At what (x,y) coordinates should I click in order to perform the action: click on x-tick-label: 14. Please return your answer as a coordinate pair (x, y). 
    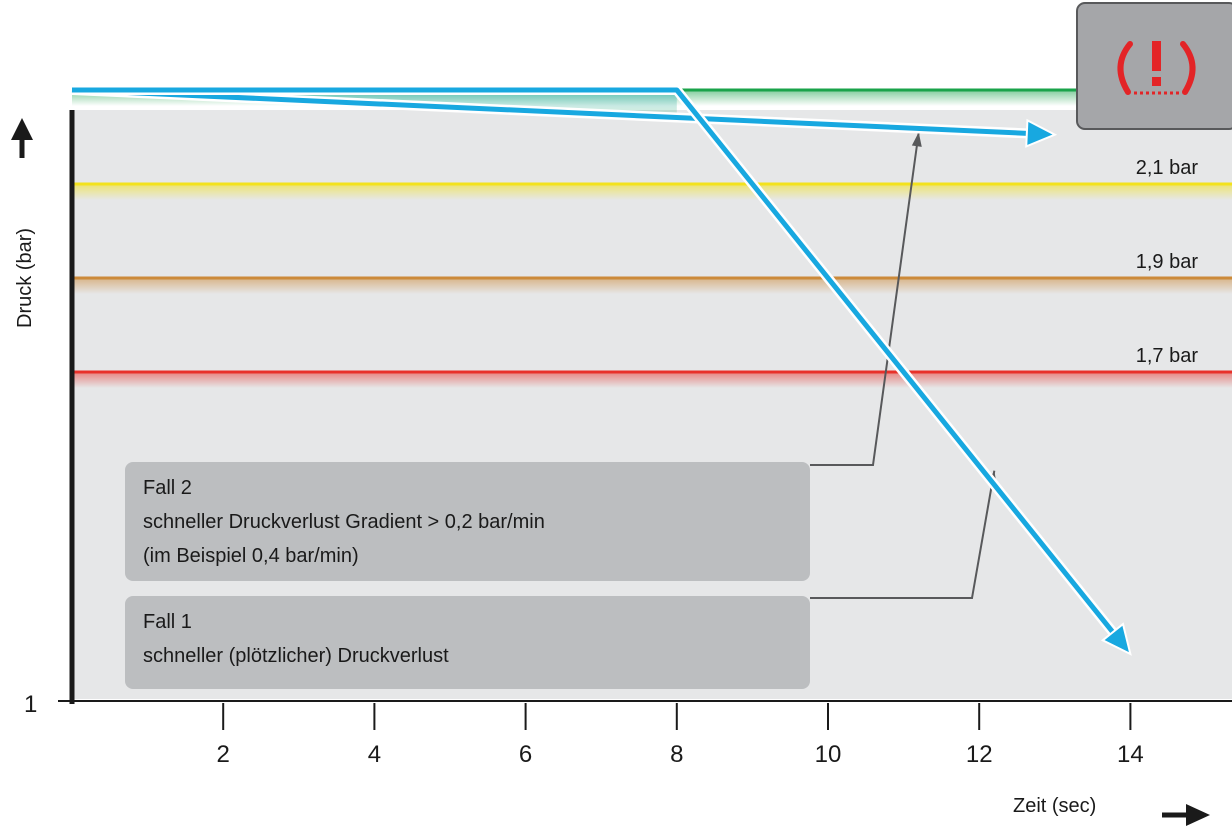
    Looking at the image, I should click on (1130, 754).